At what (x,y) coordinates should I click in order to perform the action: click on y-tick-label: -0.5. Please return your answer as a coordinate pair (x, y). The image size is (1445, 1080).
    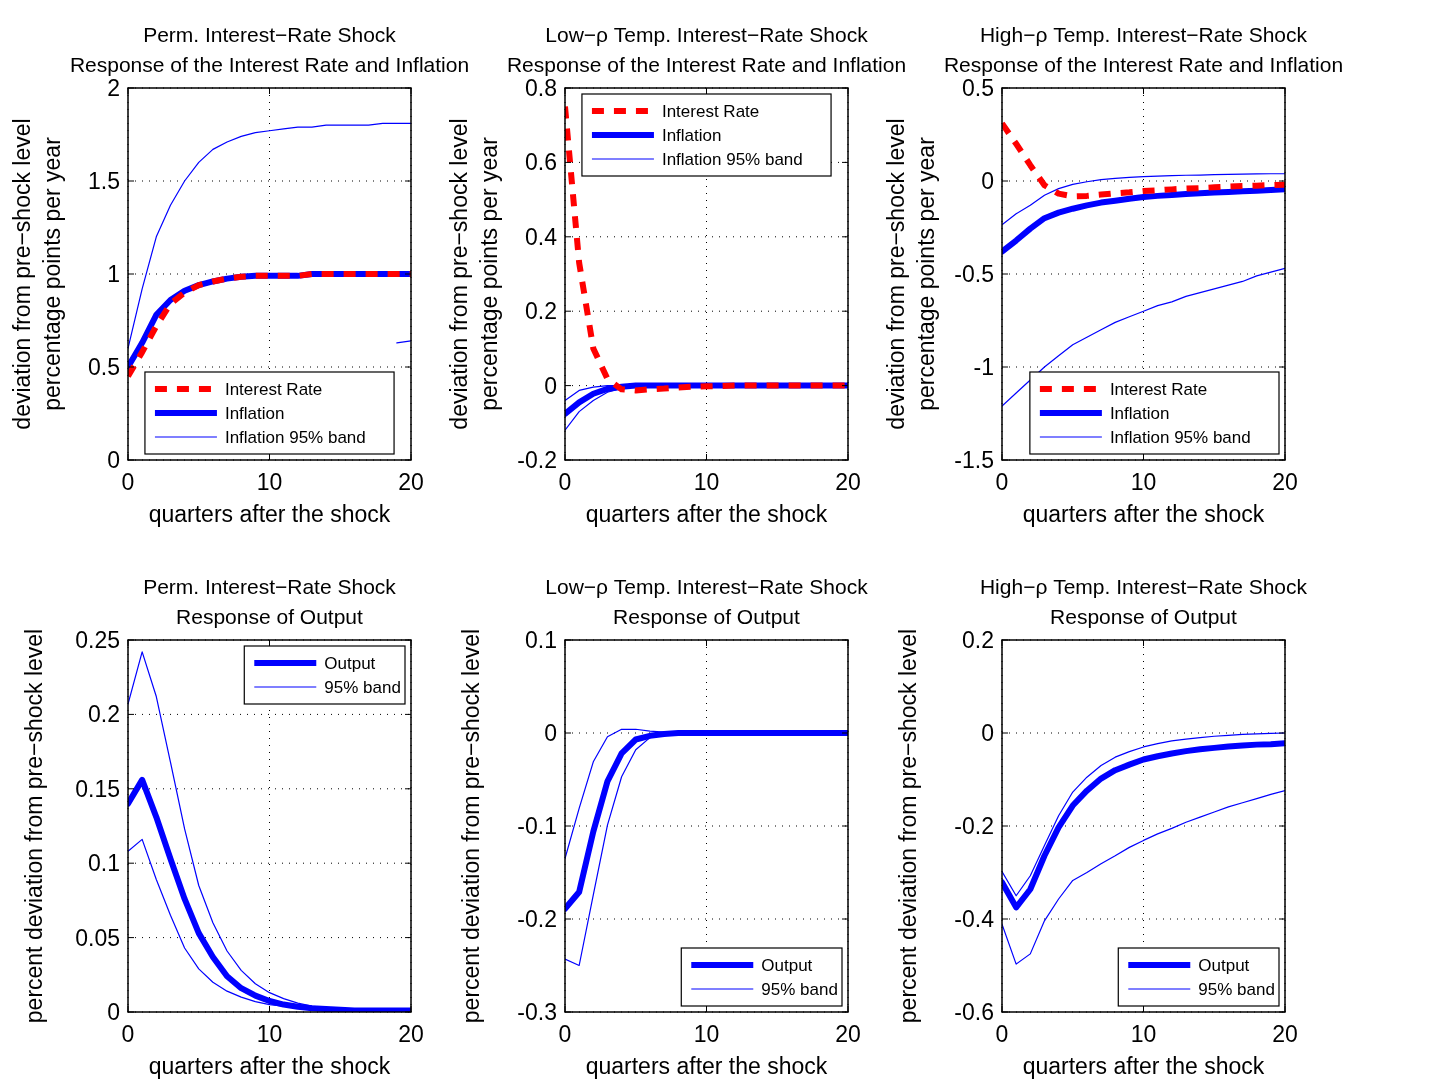
    Looking at the image, I should click on (974, 274).